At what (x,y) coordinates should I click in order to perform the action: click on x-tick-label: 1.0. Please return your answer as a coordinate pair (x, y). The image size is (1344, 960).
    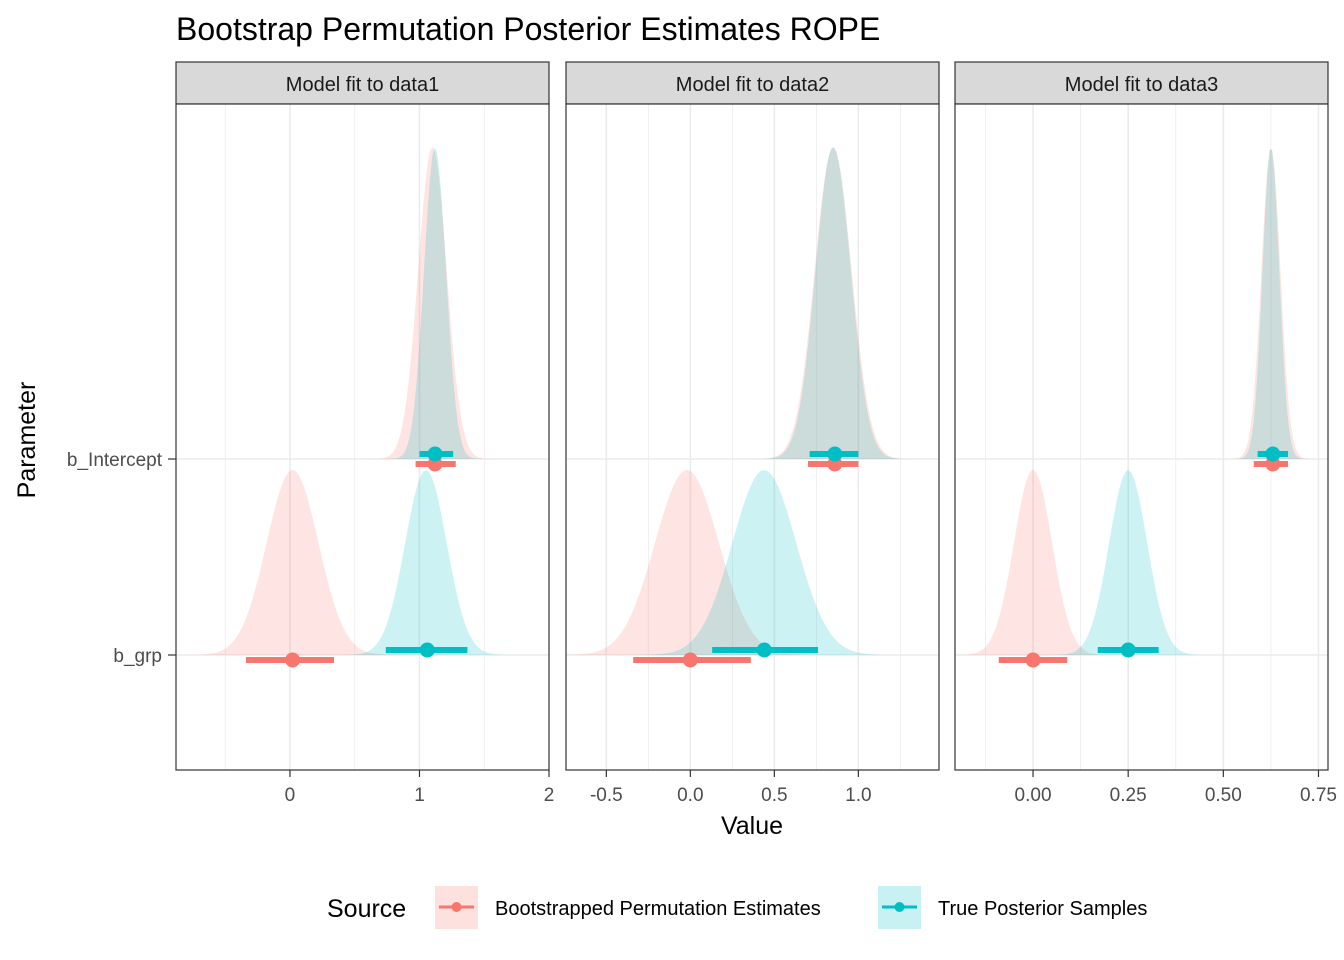
    Looking at the image, I should click on (858, 795).